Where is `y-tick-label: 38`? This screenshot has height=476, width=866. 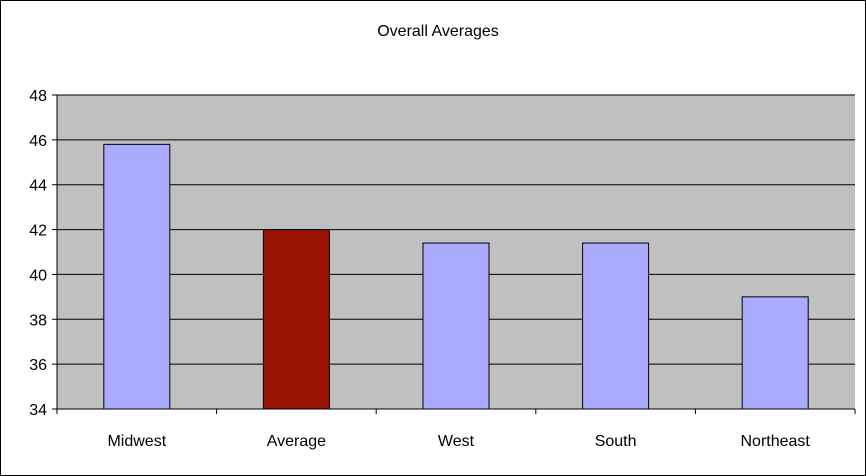
y-tick-label: 38 is located at coordinates (38, 320).